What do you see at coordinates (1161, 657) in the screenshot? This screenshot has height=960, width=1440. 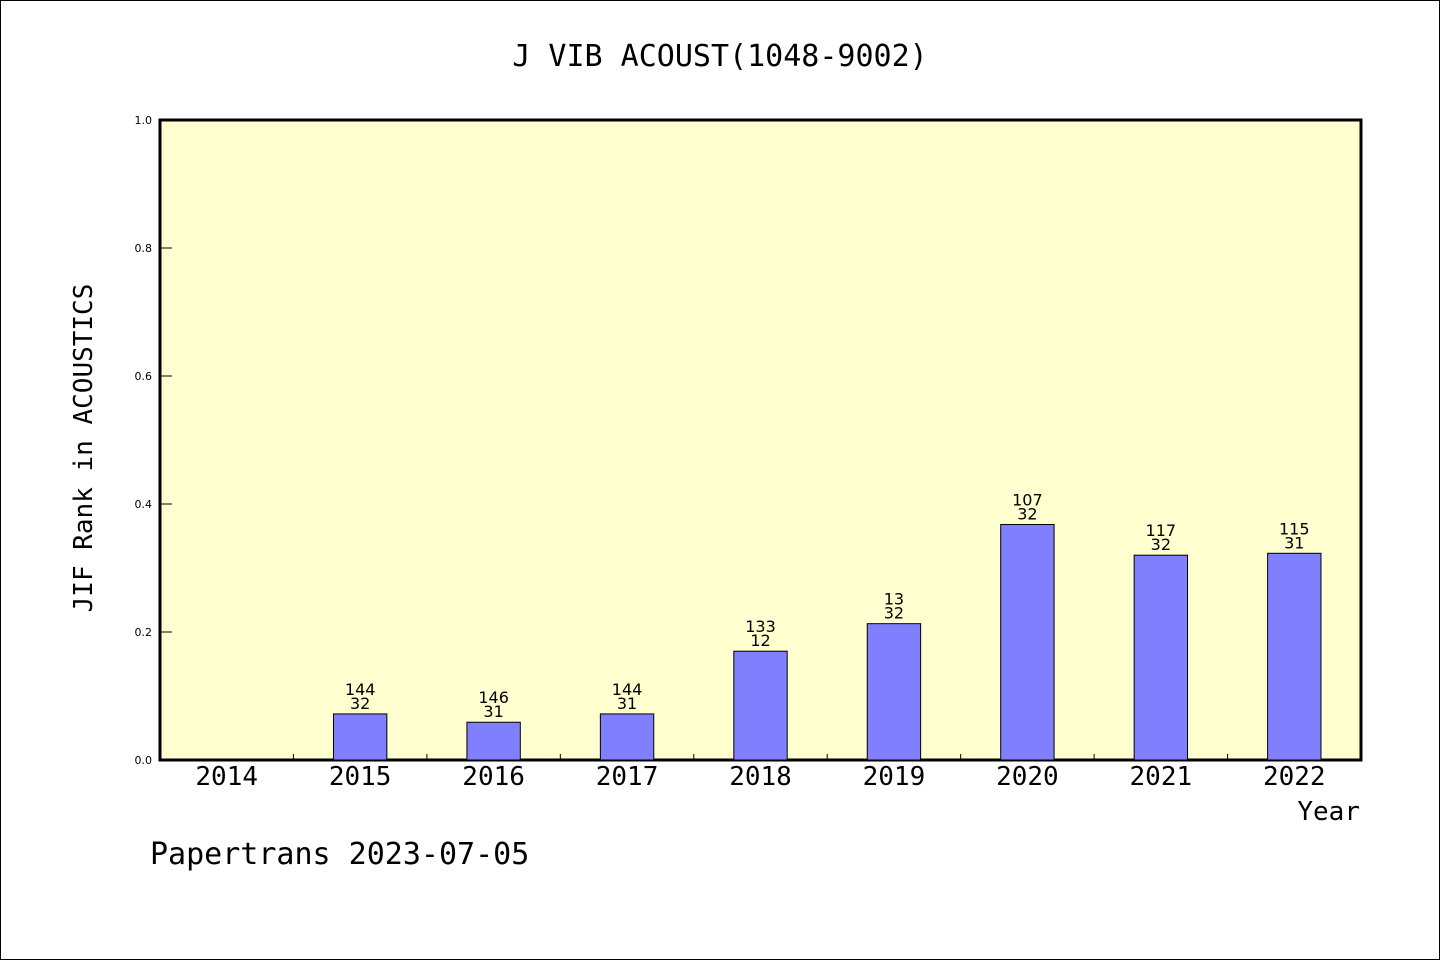 I see `bar-2021` at bounding box center [1161, 657].